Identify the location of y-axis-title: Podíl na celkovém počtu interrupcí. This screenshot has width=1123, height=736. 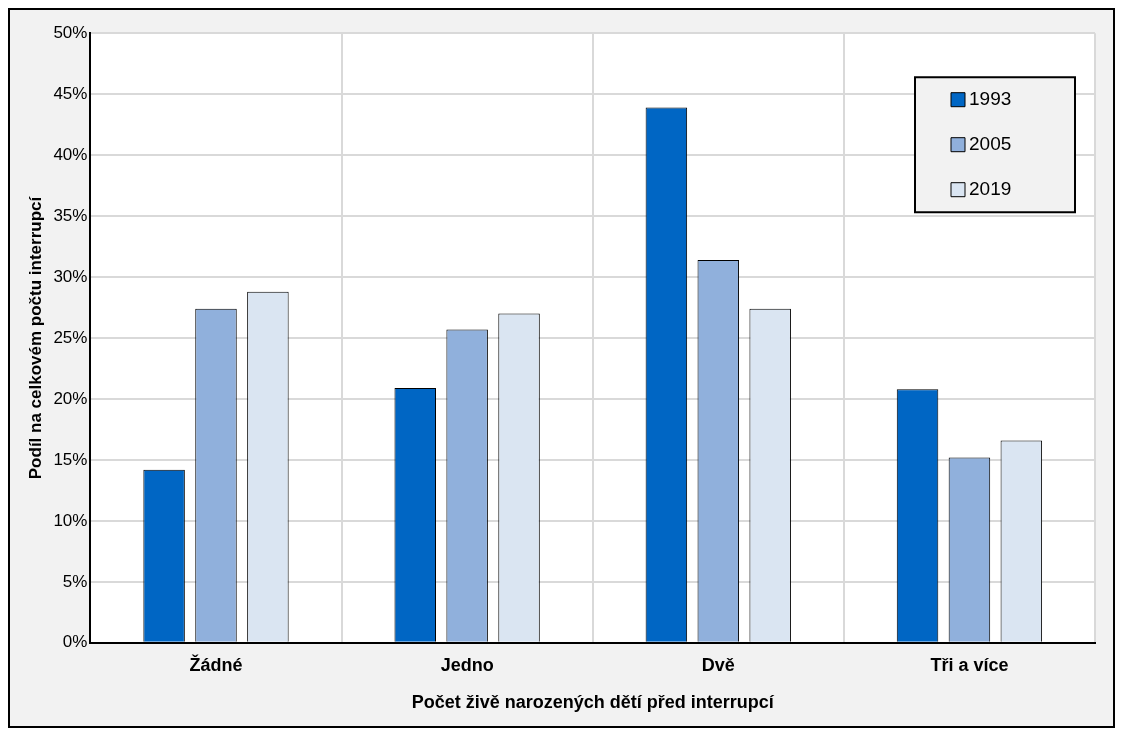
(35, 337).